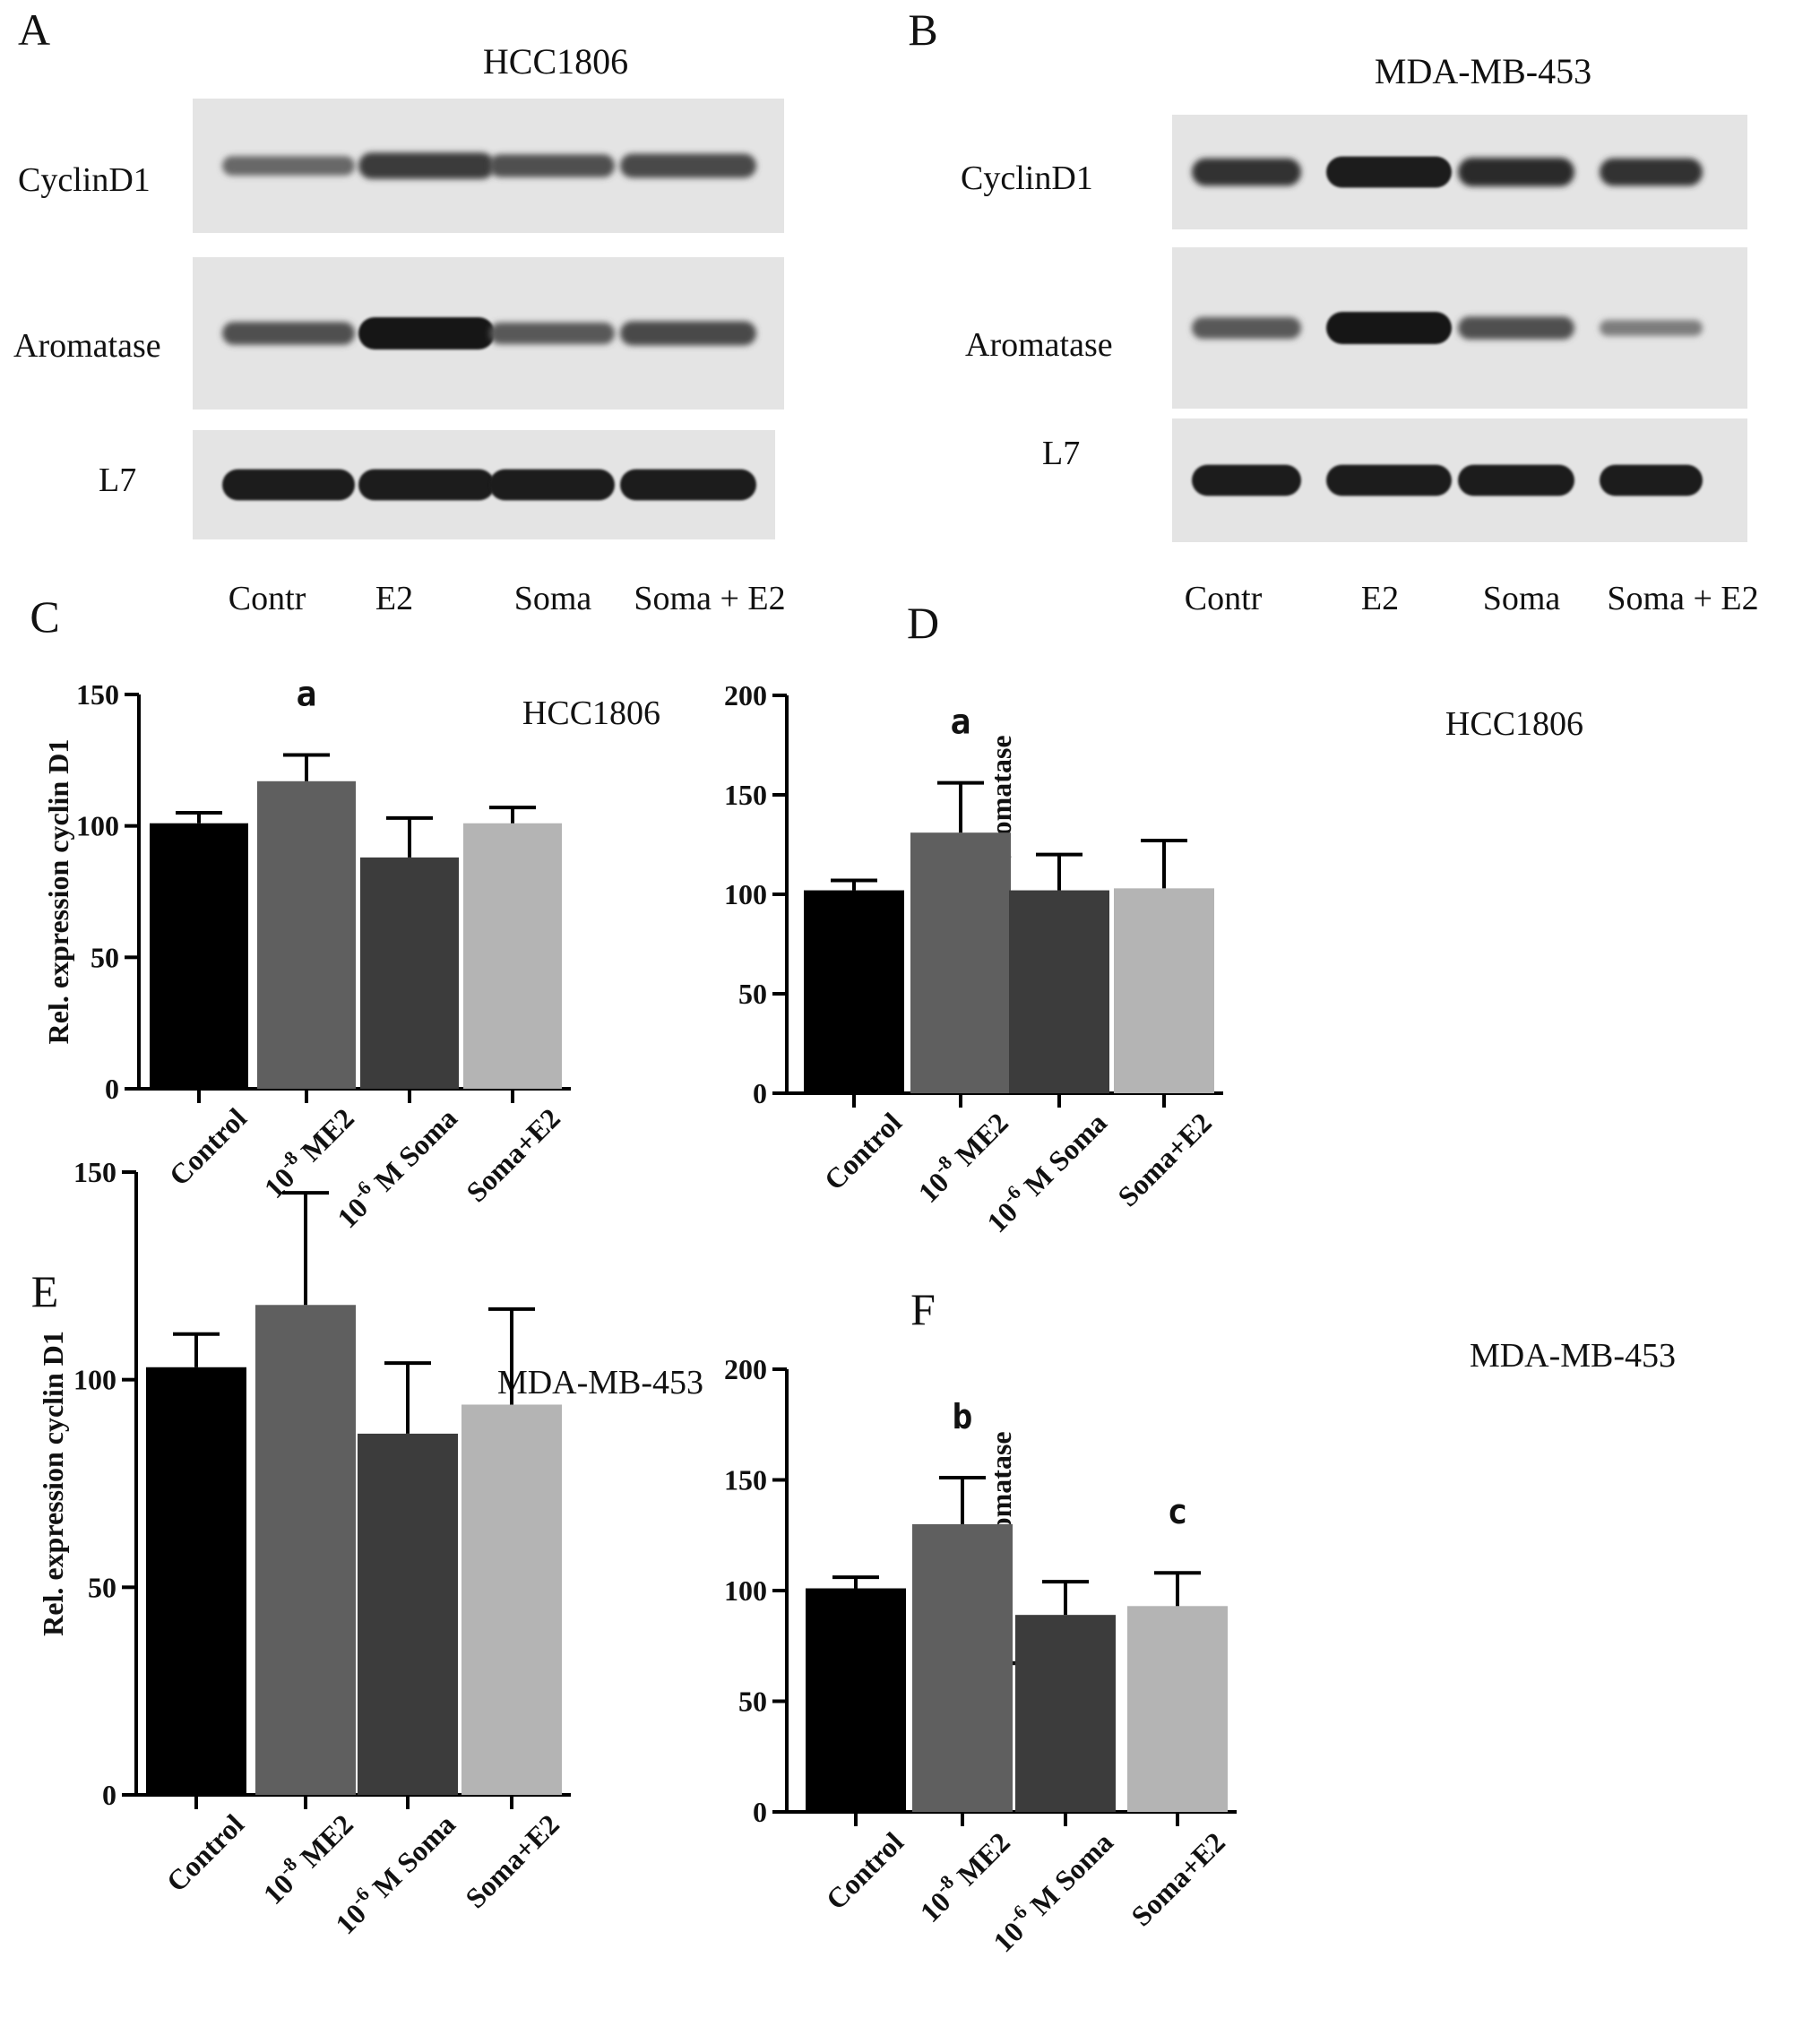  I want to click on lane-label: Soma, so click(1522, 598).